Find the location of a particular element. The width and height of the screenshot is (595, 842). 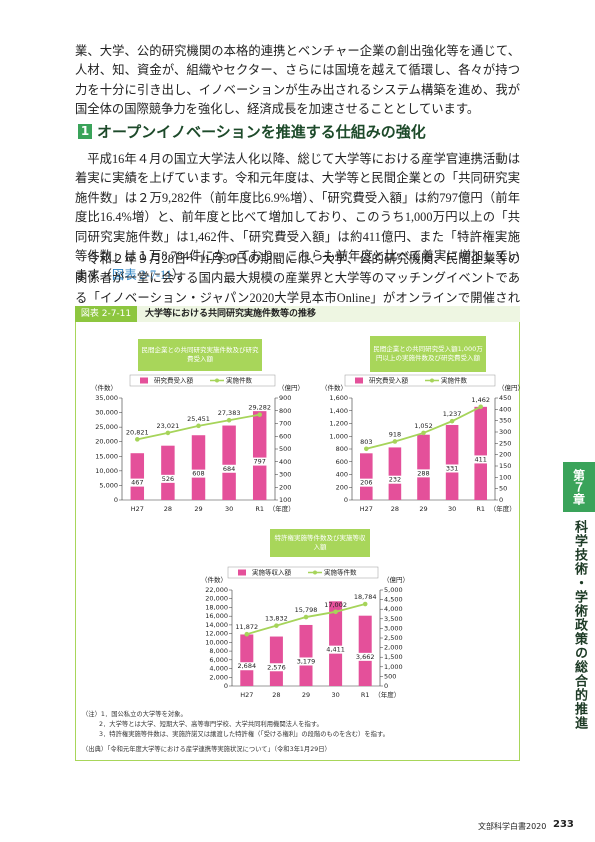

chart-subtitle: 民間企業との共同研究受入額1,000万円以上の実施件数及び研究費受入額 is located at coordinates (428, 354).